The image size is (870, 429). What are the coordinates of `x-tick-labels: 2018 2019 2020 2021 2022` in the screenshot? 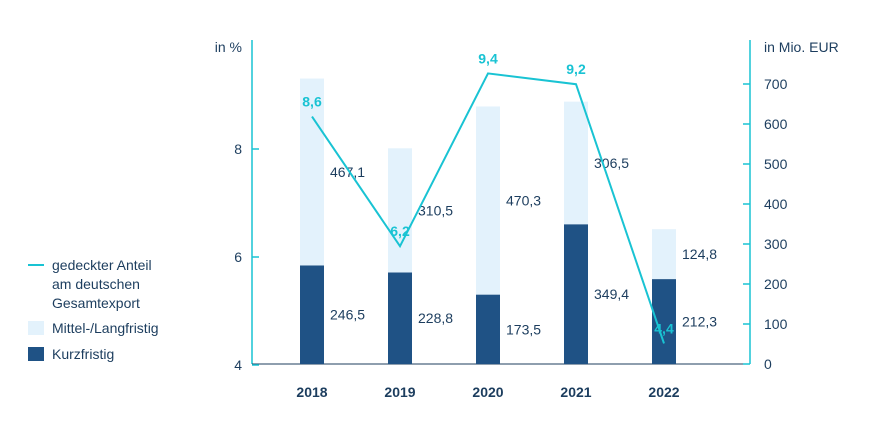 It's located at (487, 392).